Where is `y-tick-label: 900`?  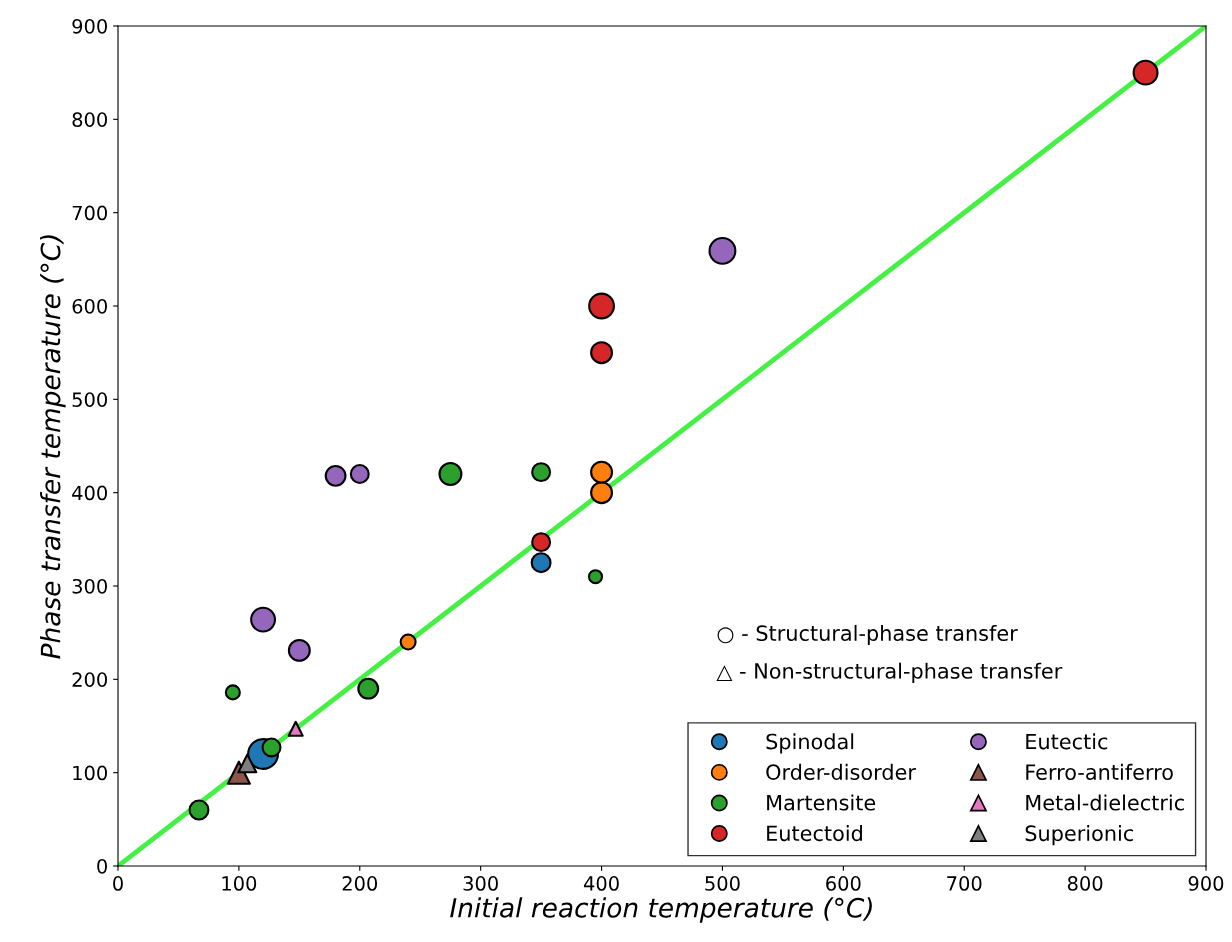 y-tick-label: 900 is located at coordinates (89, 26).